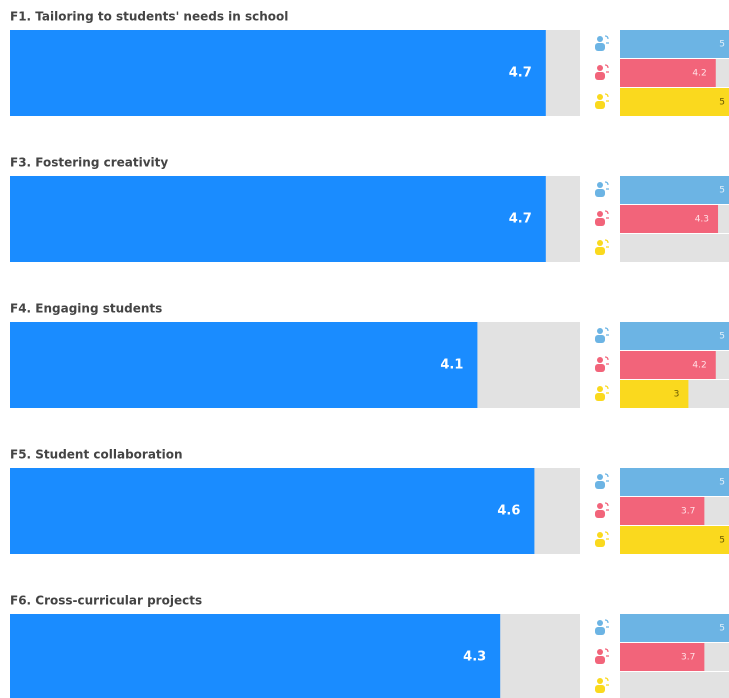 Image resolution: width=729 pixels, height=698 pixels. I want to click on bar-label: 4.1, so click(451, 365).